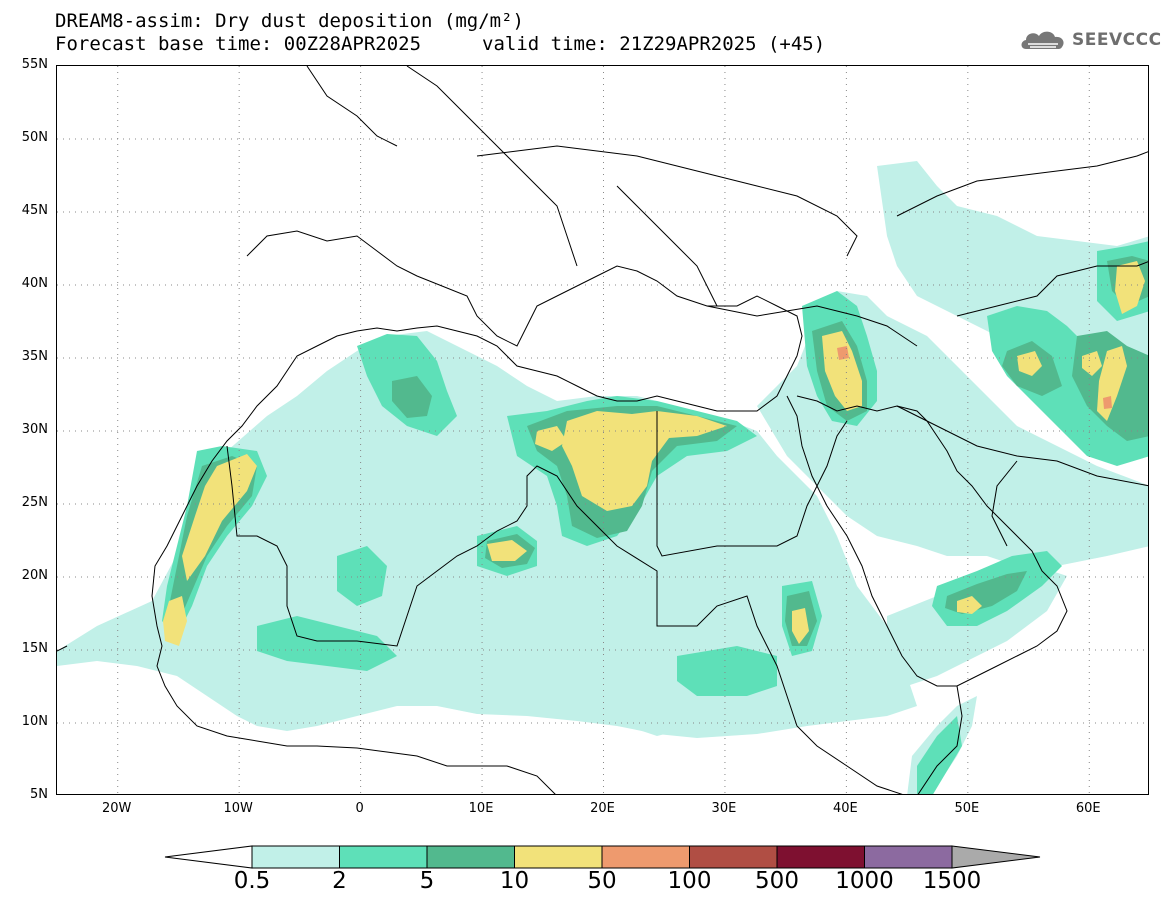 The height and width of the screenshot is (907, 1165). I want to click on colorbar-label: 0.5, so click(252, 881).